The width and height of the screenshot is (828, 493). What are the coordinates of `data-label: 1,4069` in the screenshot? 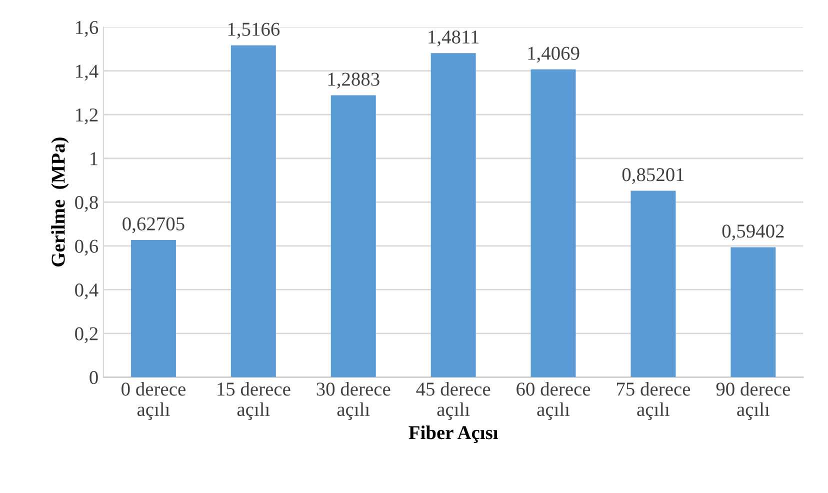 It's located at (554, 54).